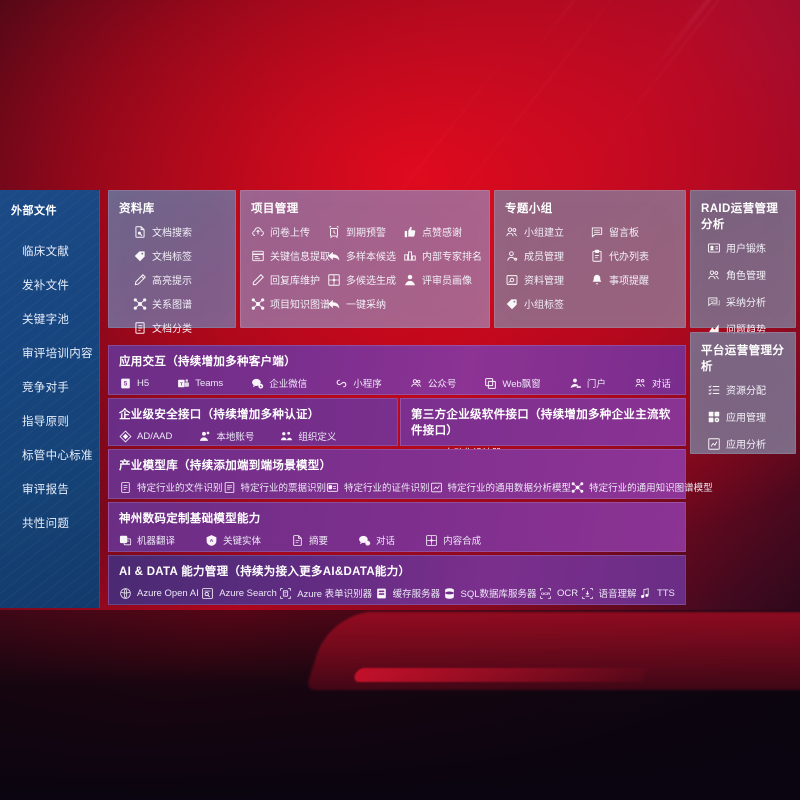  I want to click on plat-item-label: 资源分配, so click(746, 391).